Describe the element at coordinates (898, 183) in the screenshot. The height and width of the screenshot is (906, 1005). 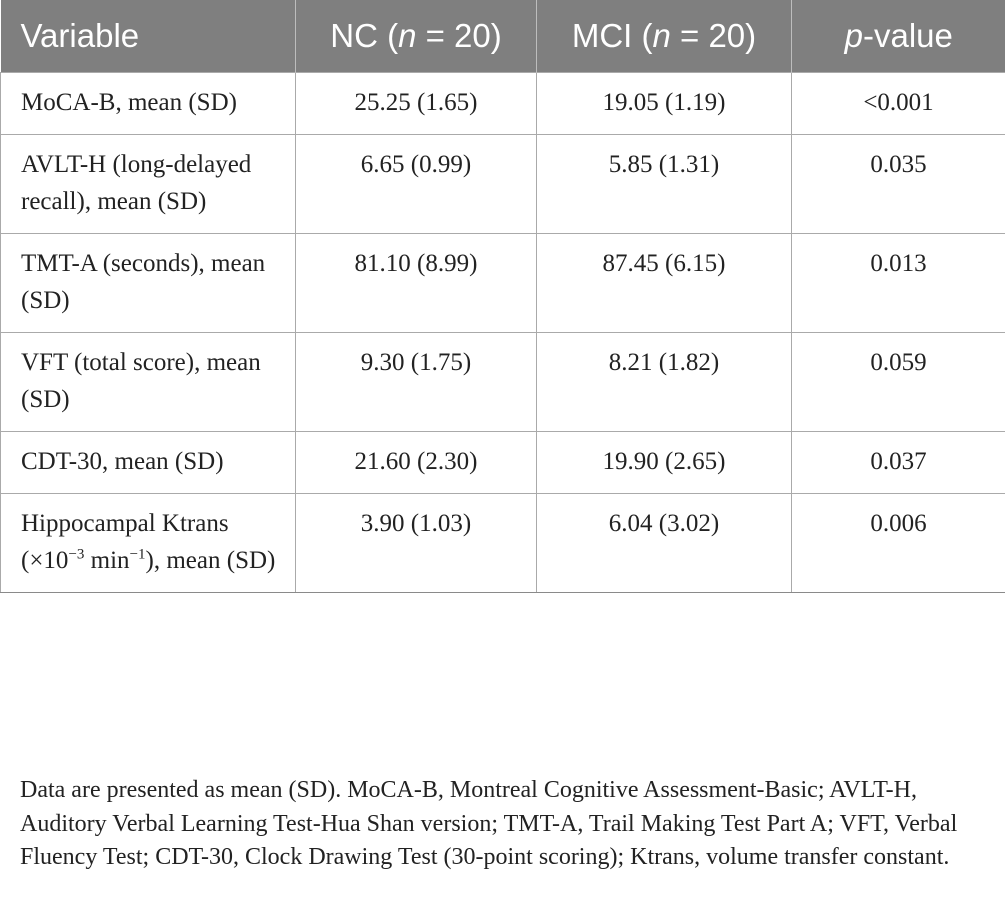
I see `p-value-cell: 0.035` at that location.